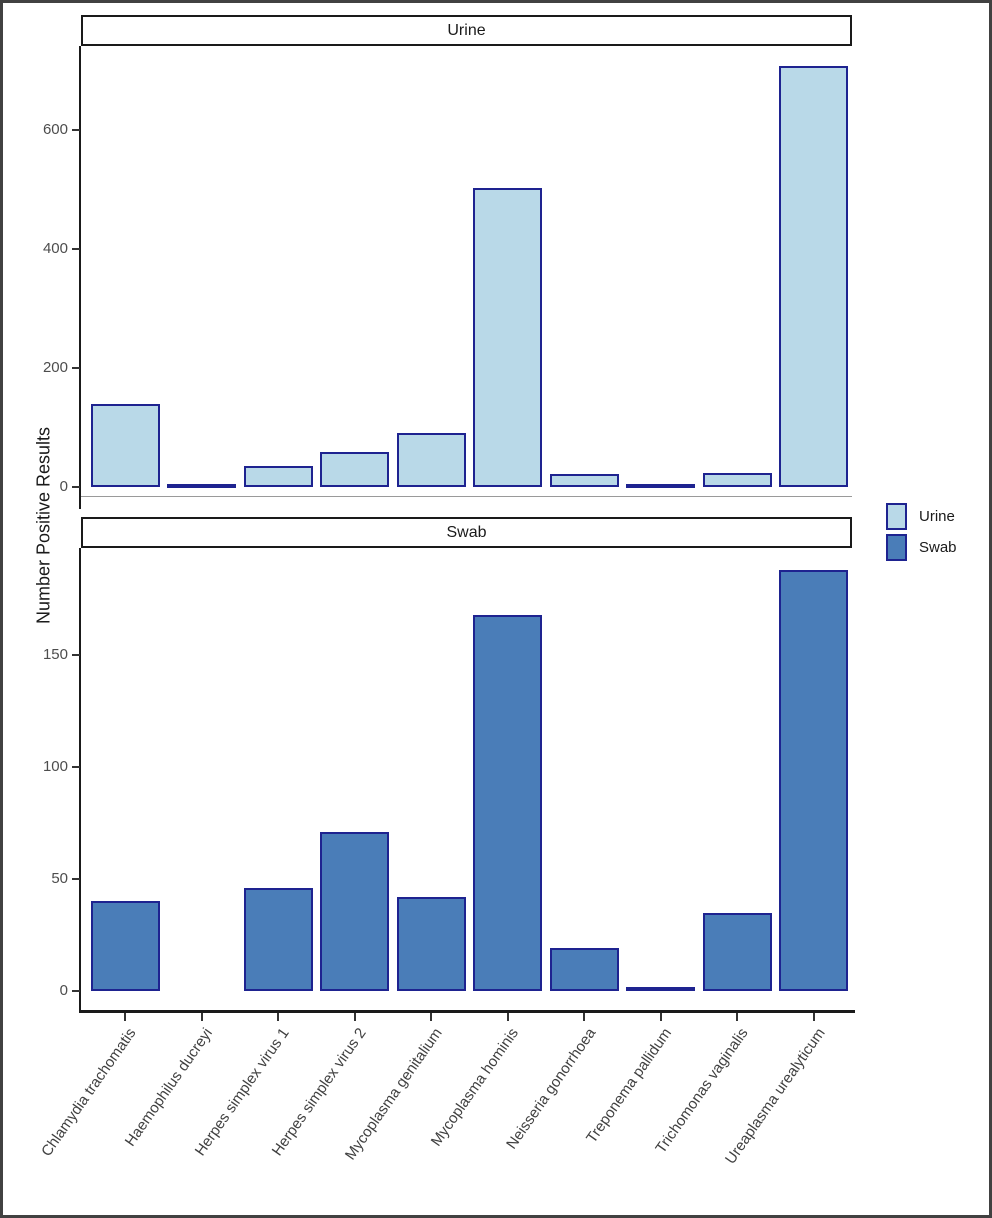  I want to click on x-category-label: Haemophilus ducreyi, so click(169, 1087).